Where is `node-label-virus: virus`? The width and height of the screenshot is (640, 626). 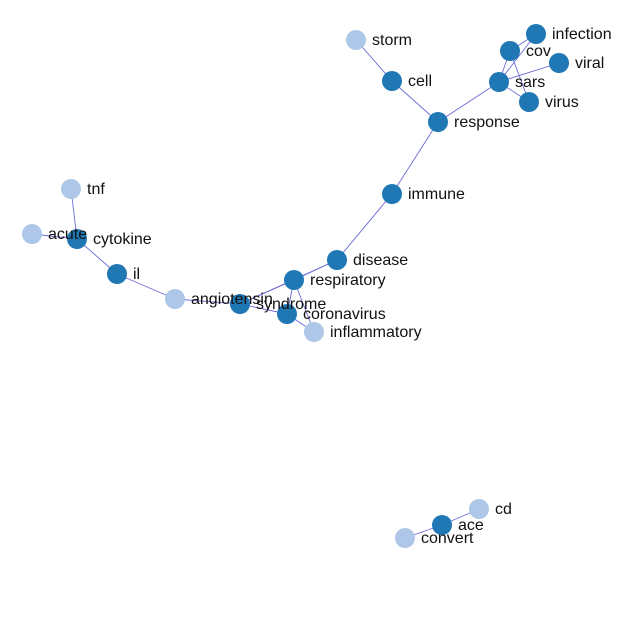
node-label-virus: virus is located at coordinates (562, 102).